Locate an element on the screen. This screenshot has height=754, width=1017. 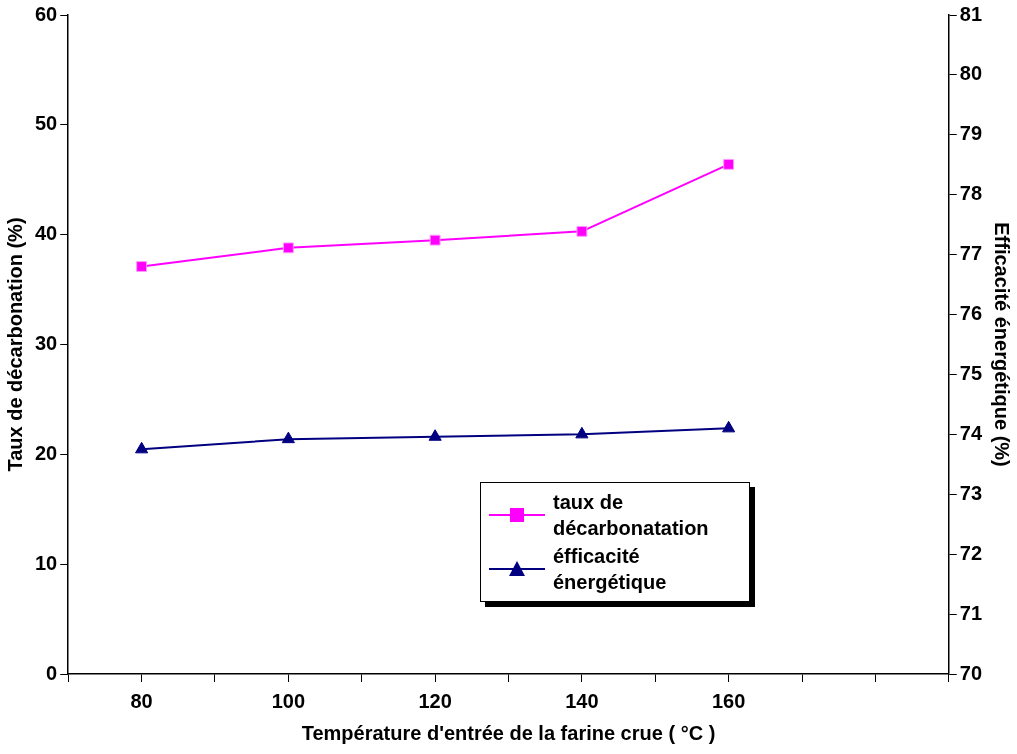
y-tick-label: 40 is located at coordinates (46, 233).